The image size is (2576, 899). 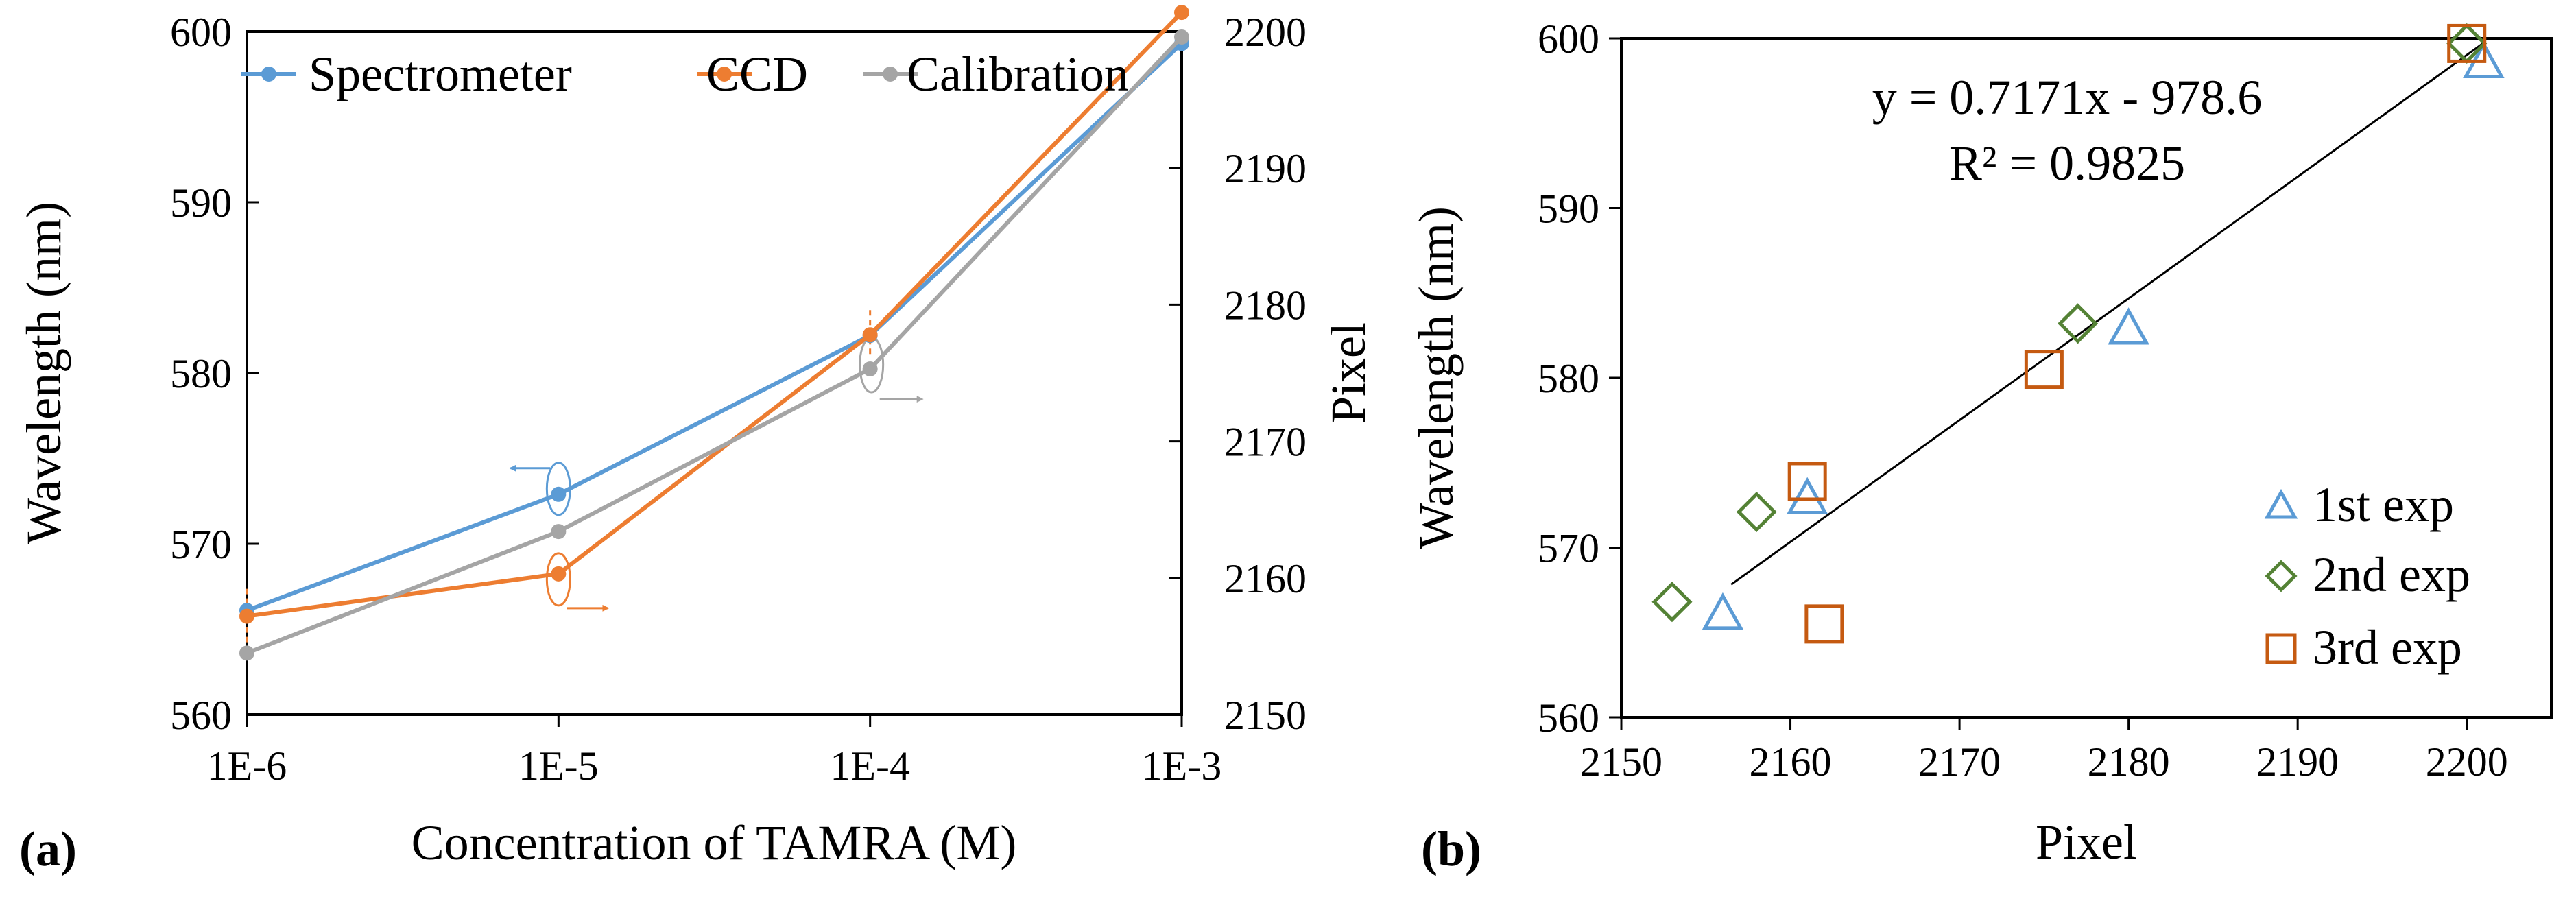 I want to click on x-tick-label: 2200, so click(x=2467, y=761).